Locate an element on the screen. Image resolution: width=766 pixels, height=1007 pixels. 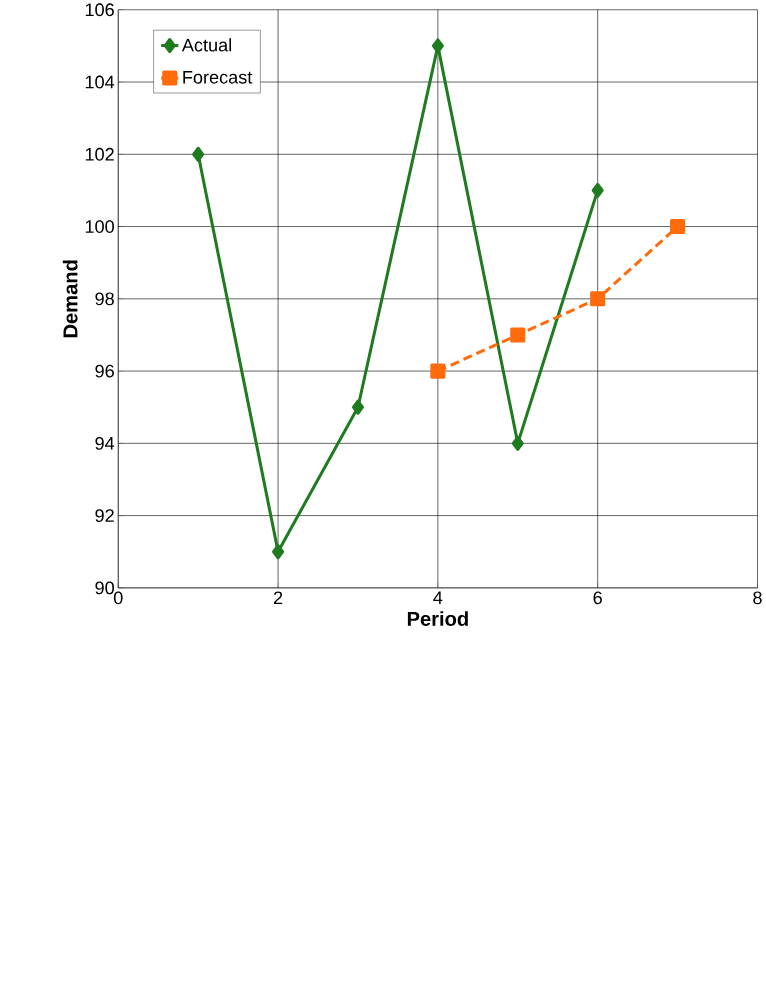
y-tick-label: 92 is located at coordinates (104, 516).